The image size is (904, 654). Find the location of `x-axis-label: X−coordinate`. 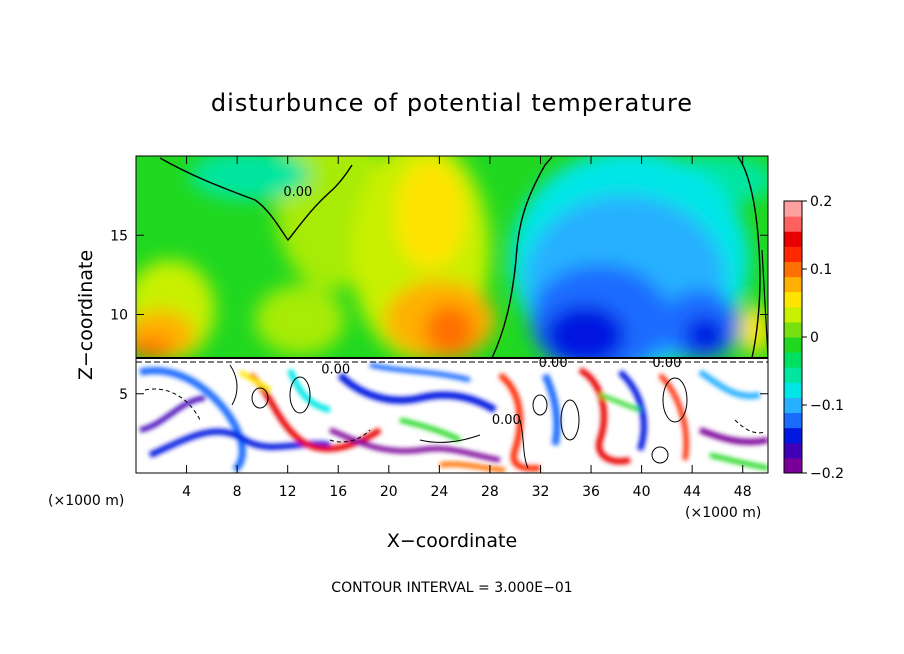

x-axis-label: X−coordinate is located at coordinates (452, 541).